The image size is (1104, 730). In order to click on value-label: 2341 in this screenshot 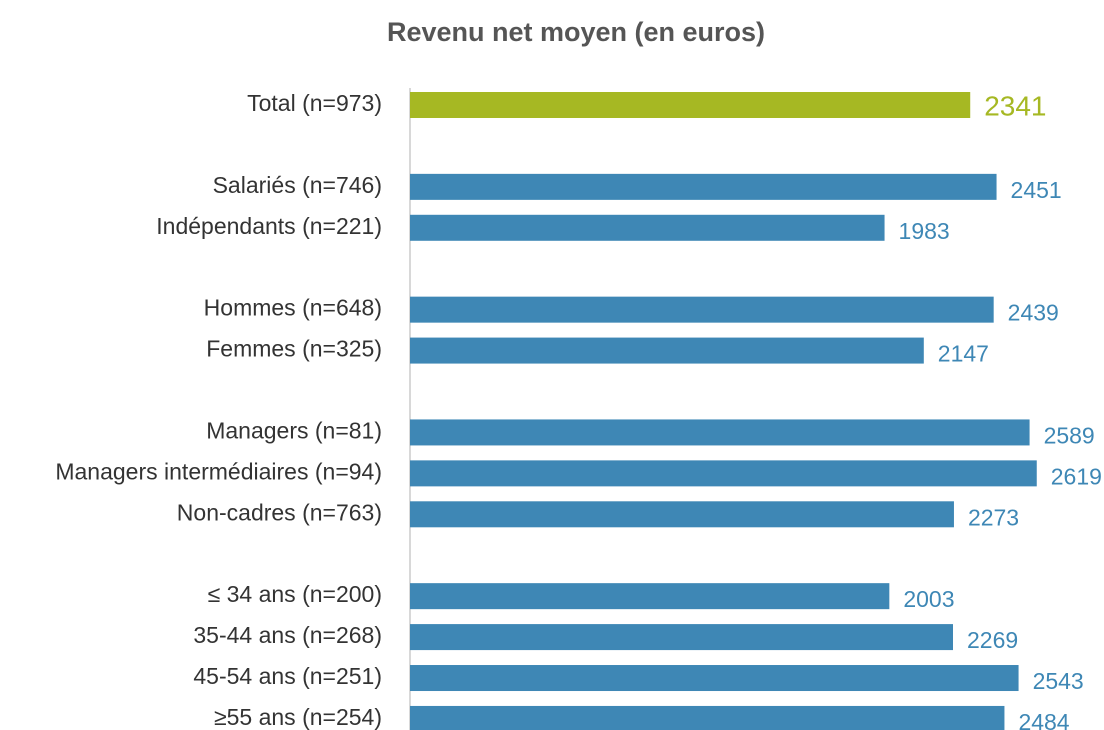, I will do `click(1015, 105)`.